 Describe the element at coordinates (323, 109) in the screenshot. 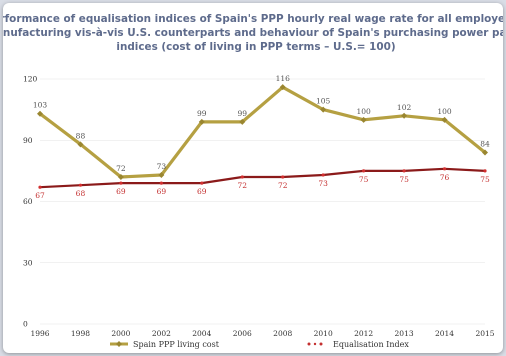

I see `series-point-spain-ppp-2010` at that location.